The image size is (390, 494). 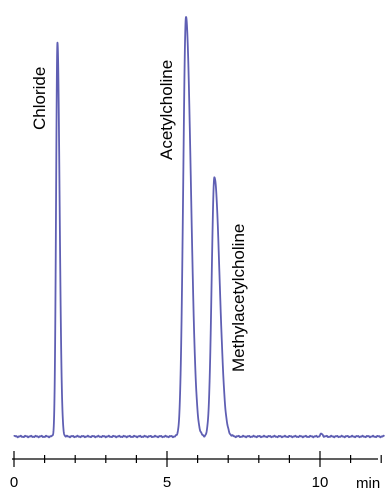 I want to click on peak-label-methylacetylcholine: Methylacetylcholine, so click(x=238, y=298).